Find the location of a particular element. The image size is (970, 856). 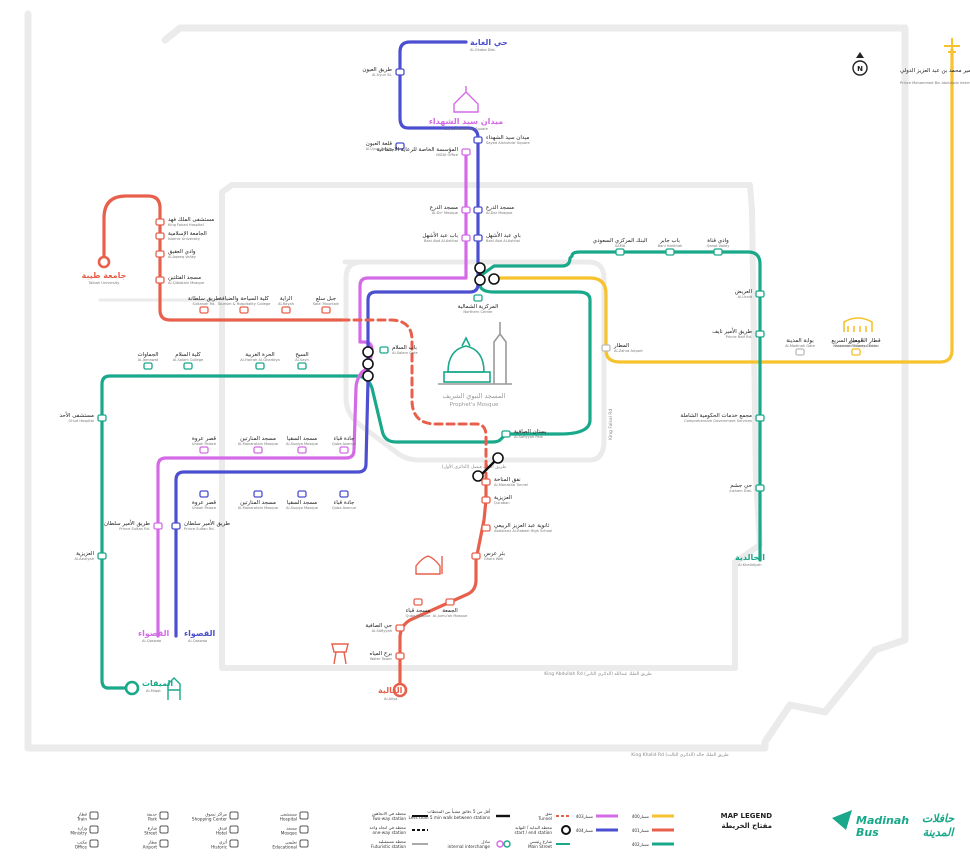

terminal-taibah is located at coordinates (104, 262).